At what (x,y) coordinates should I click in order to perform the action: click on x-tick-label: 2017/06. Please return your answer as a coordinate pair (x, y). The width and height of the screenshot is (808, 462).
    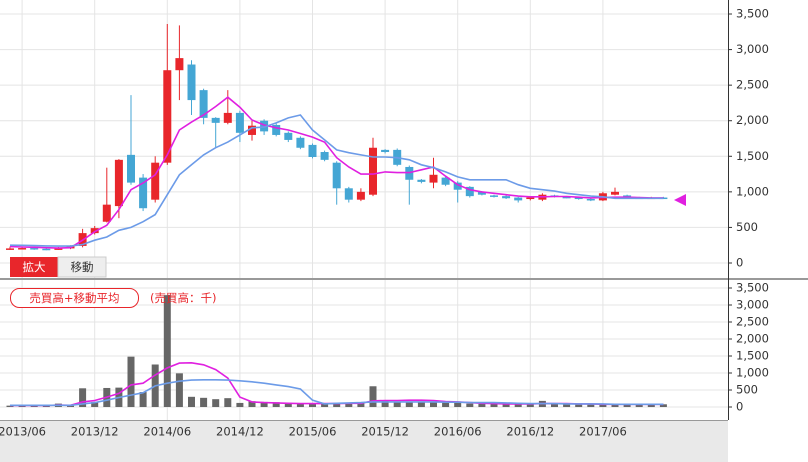
    Looking at the image, I should click on (603, 432).